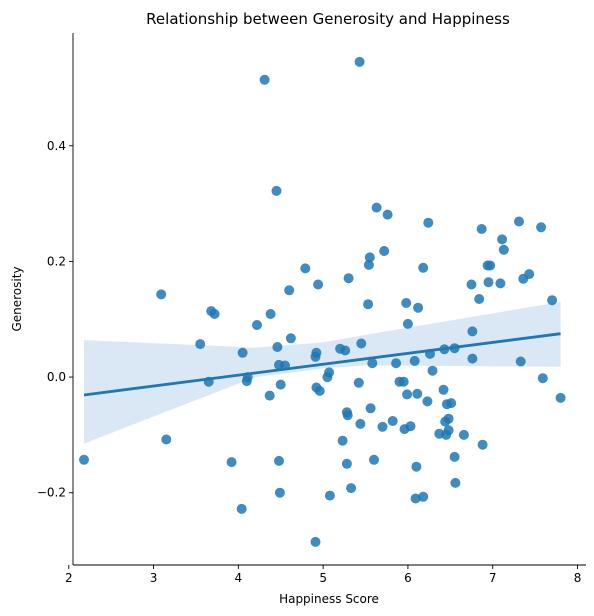  What do you see at coordinates (56, 146) in the screenshot?
I see `y-tick-label: 0.4` at bounding box center [56, 146].